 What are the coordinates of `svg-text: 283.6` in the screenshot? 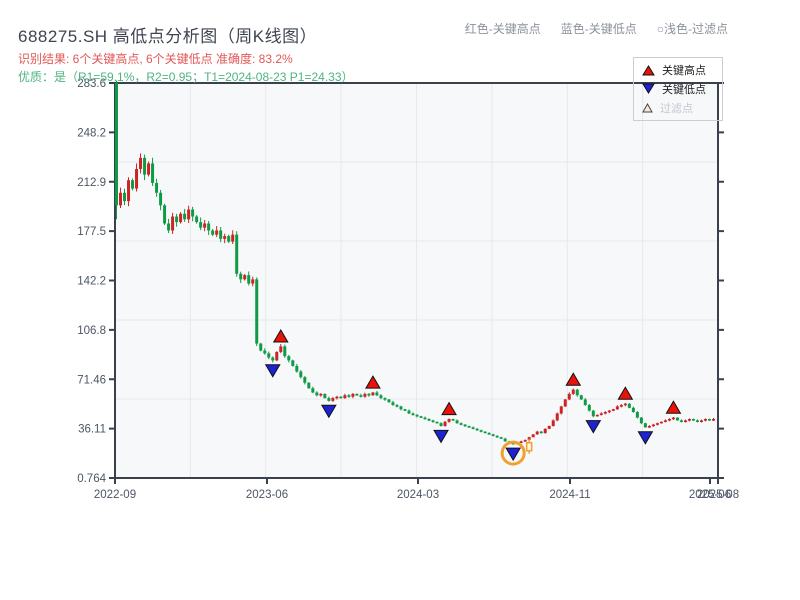 It's located at (91, 84).